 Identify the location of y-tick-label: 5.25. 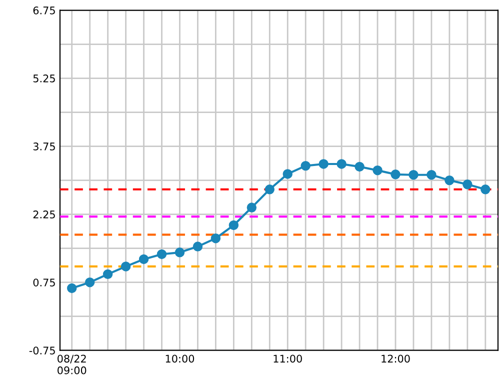
(44, 78).